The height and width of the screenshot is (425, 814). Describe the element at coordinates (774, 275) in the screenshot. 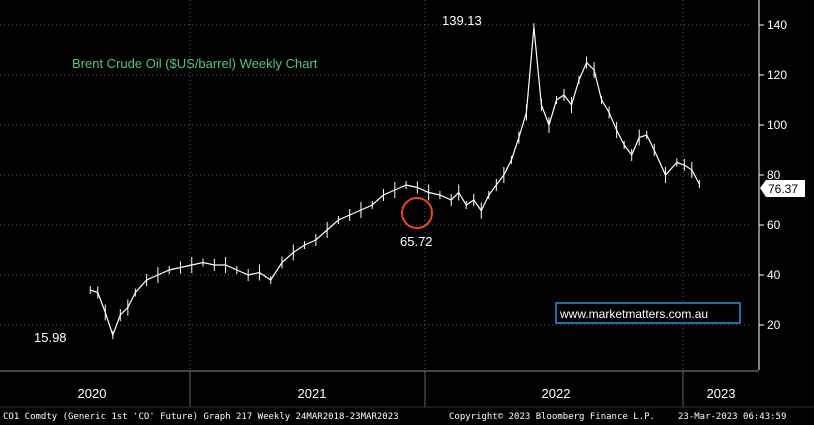

I see `y-tick-label: 40` at that location.